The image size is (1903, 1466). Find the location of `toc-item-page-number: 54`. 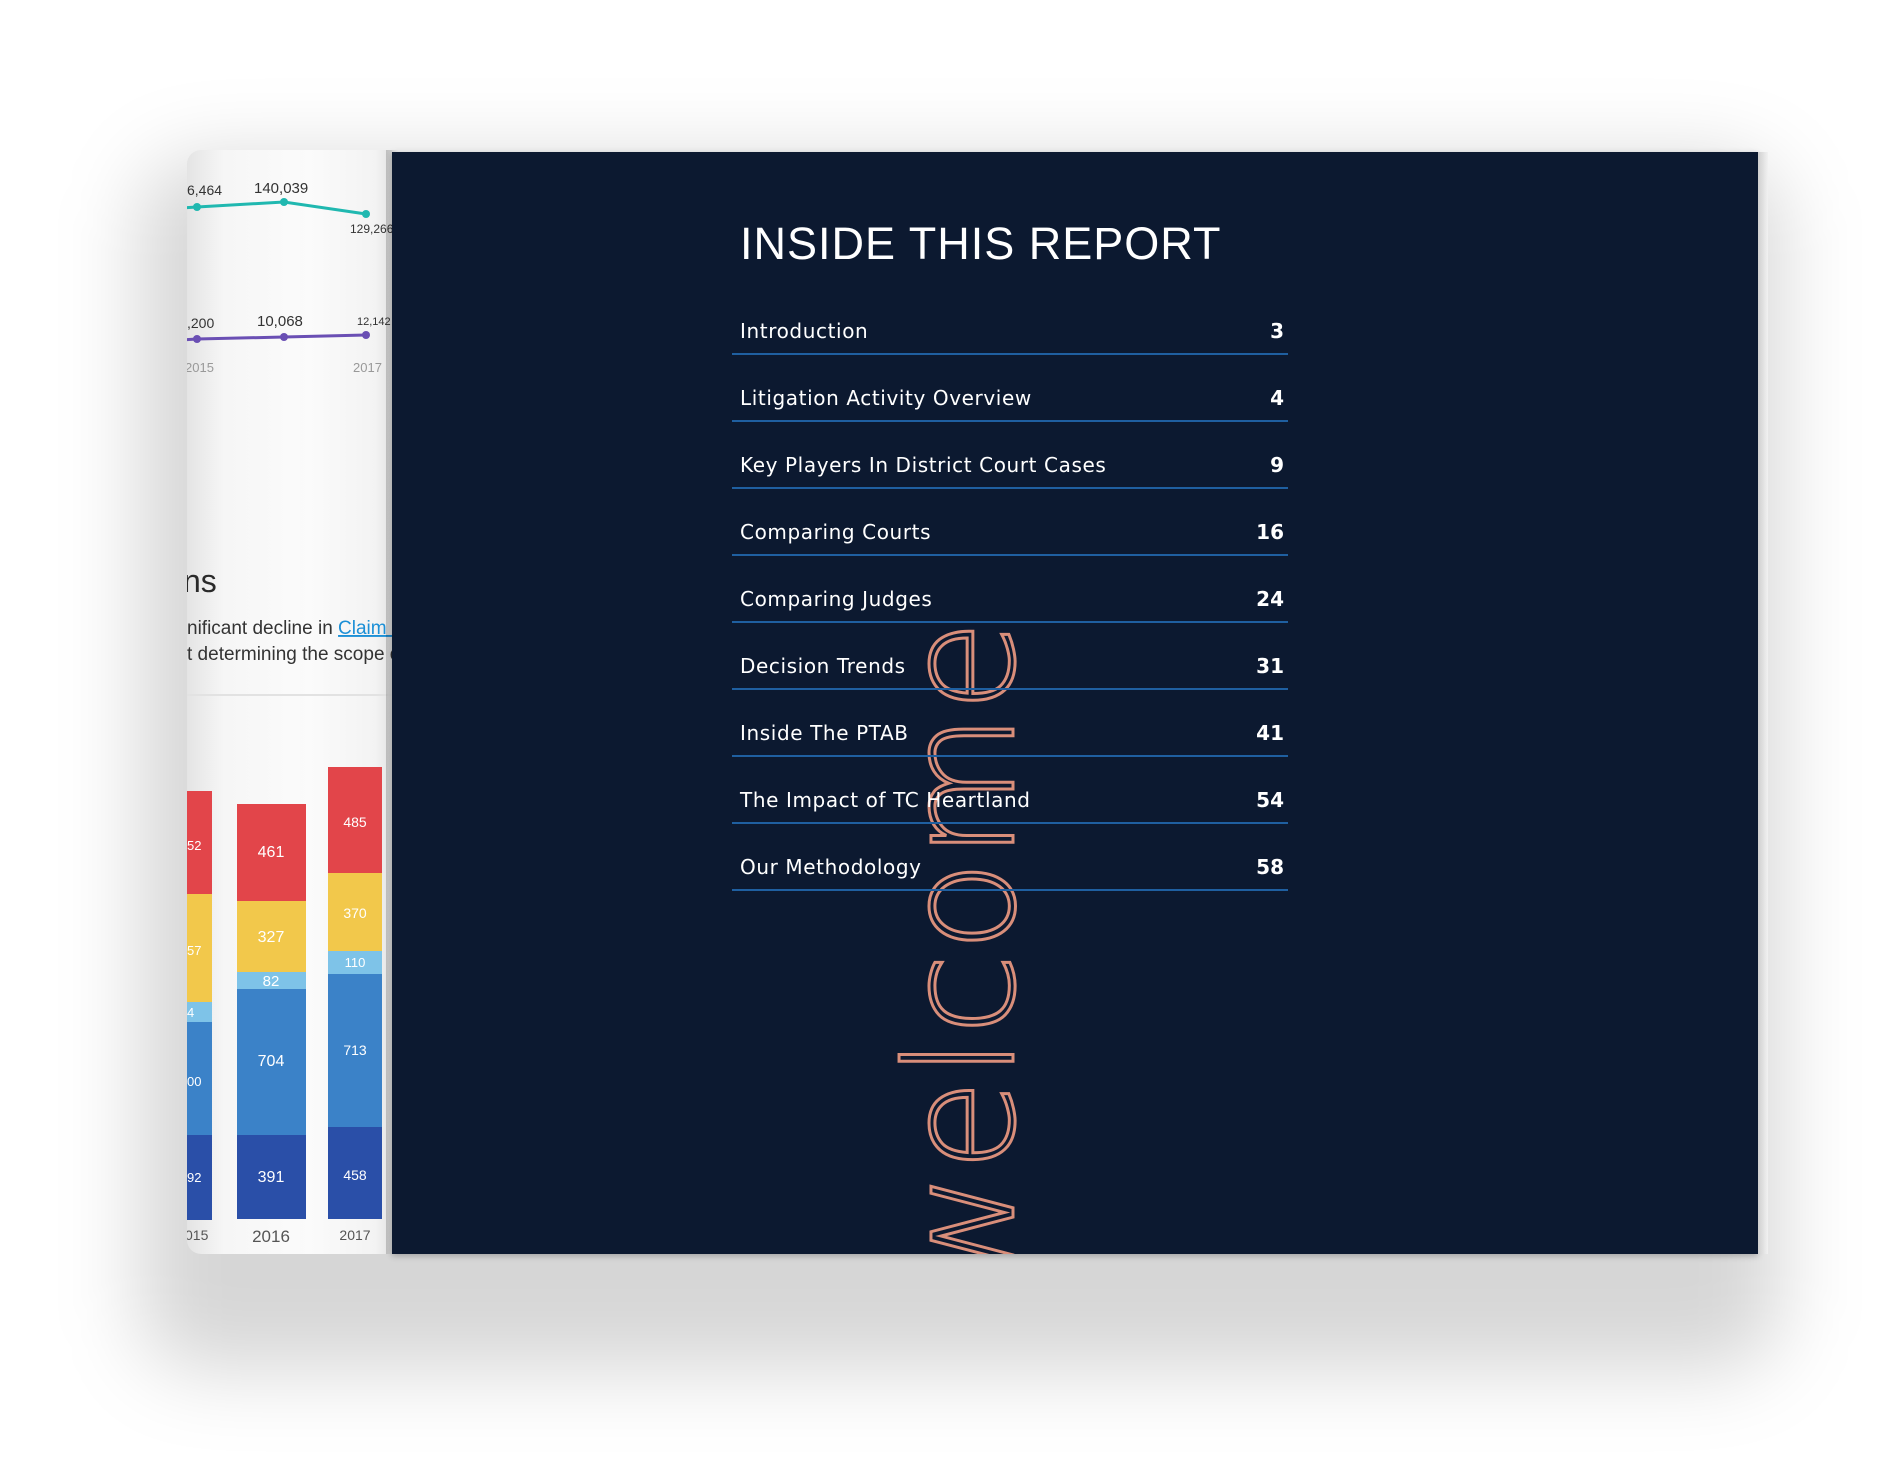

toc-item-page-number: 54 is located at coordinates (1270, 800).